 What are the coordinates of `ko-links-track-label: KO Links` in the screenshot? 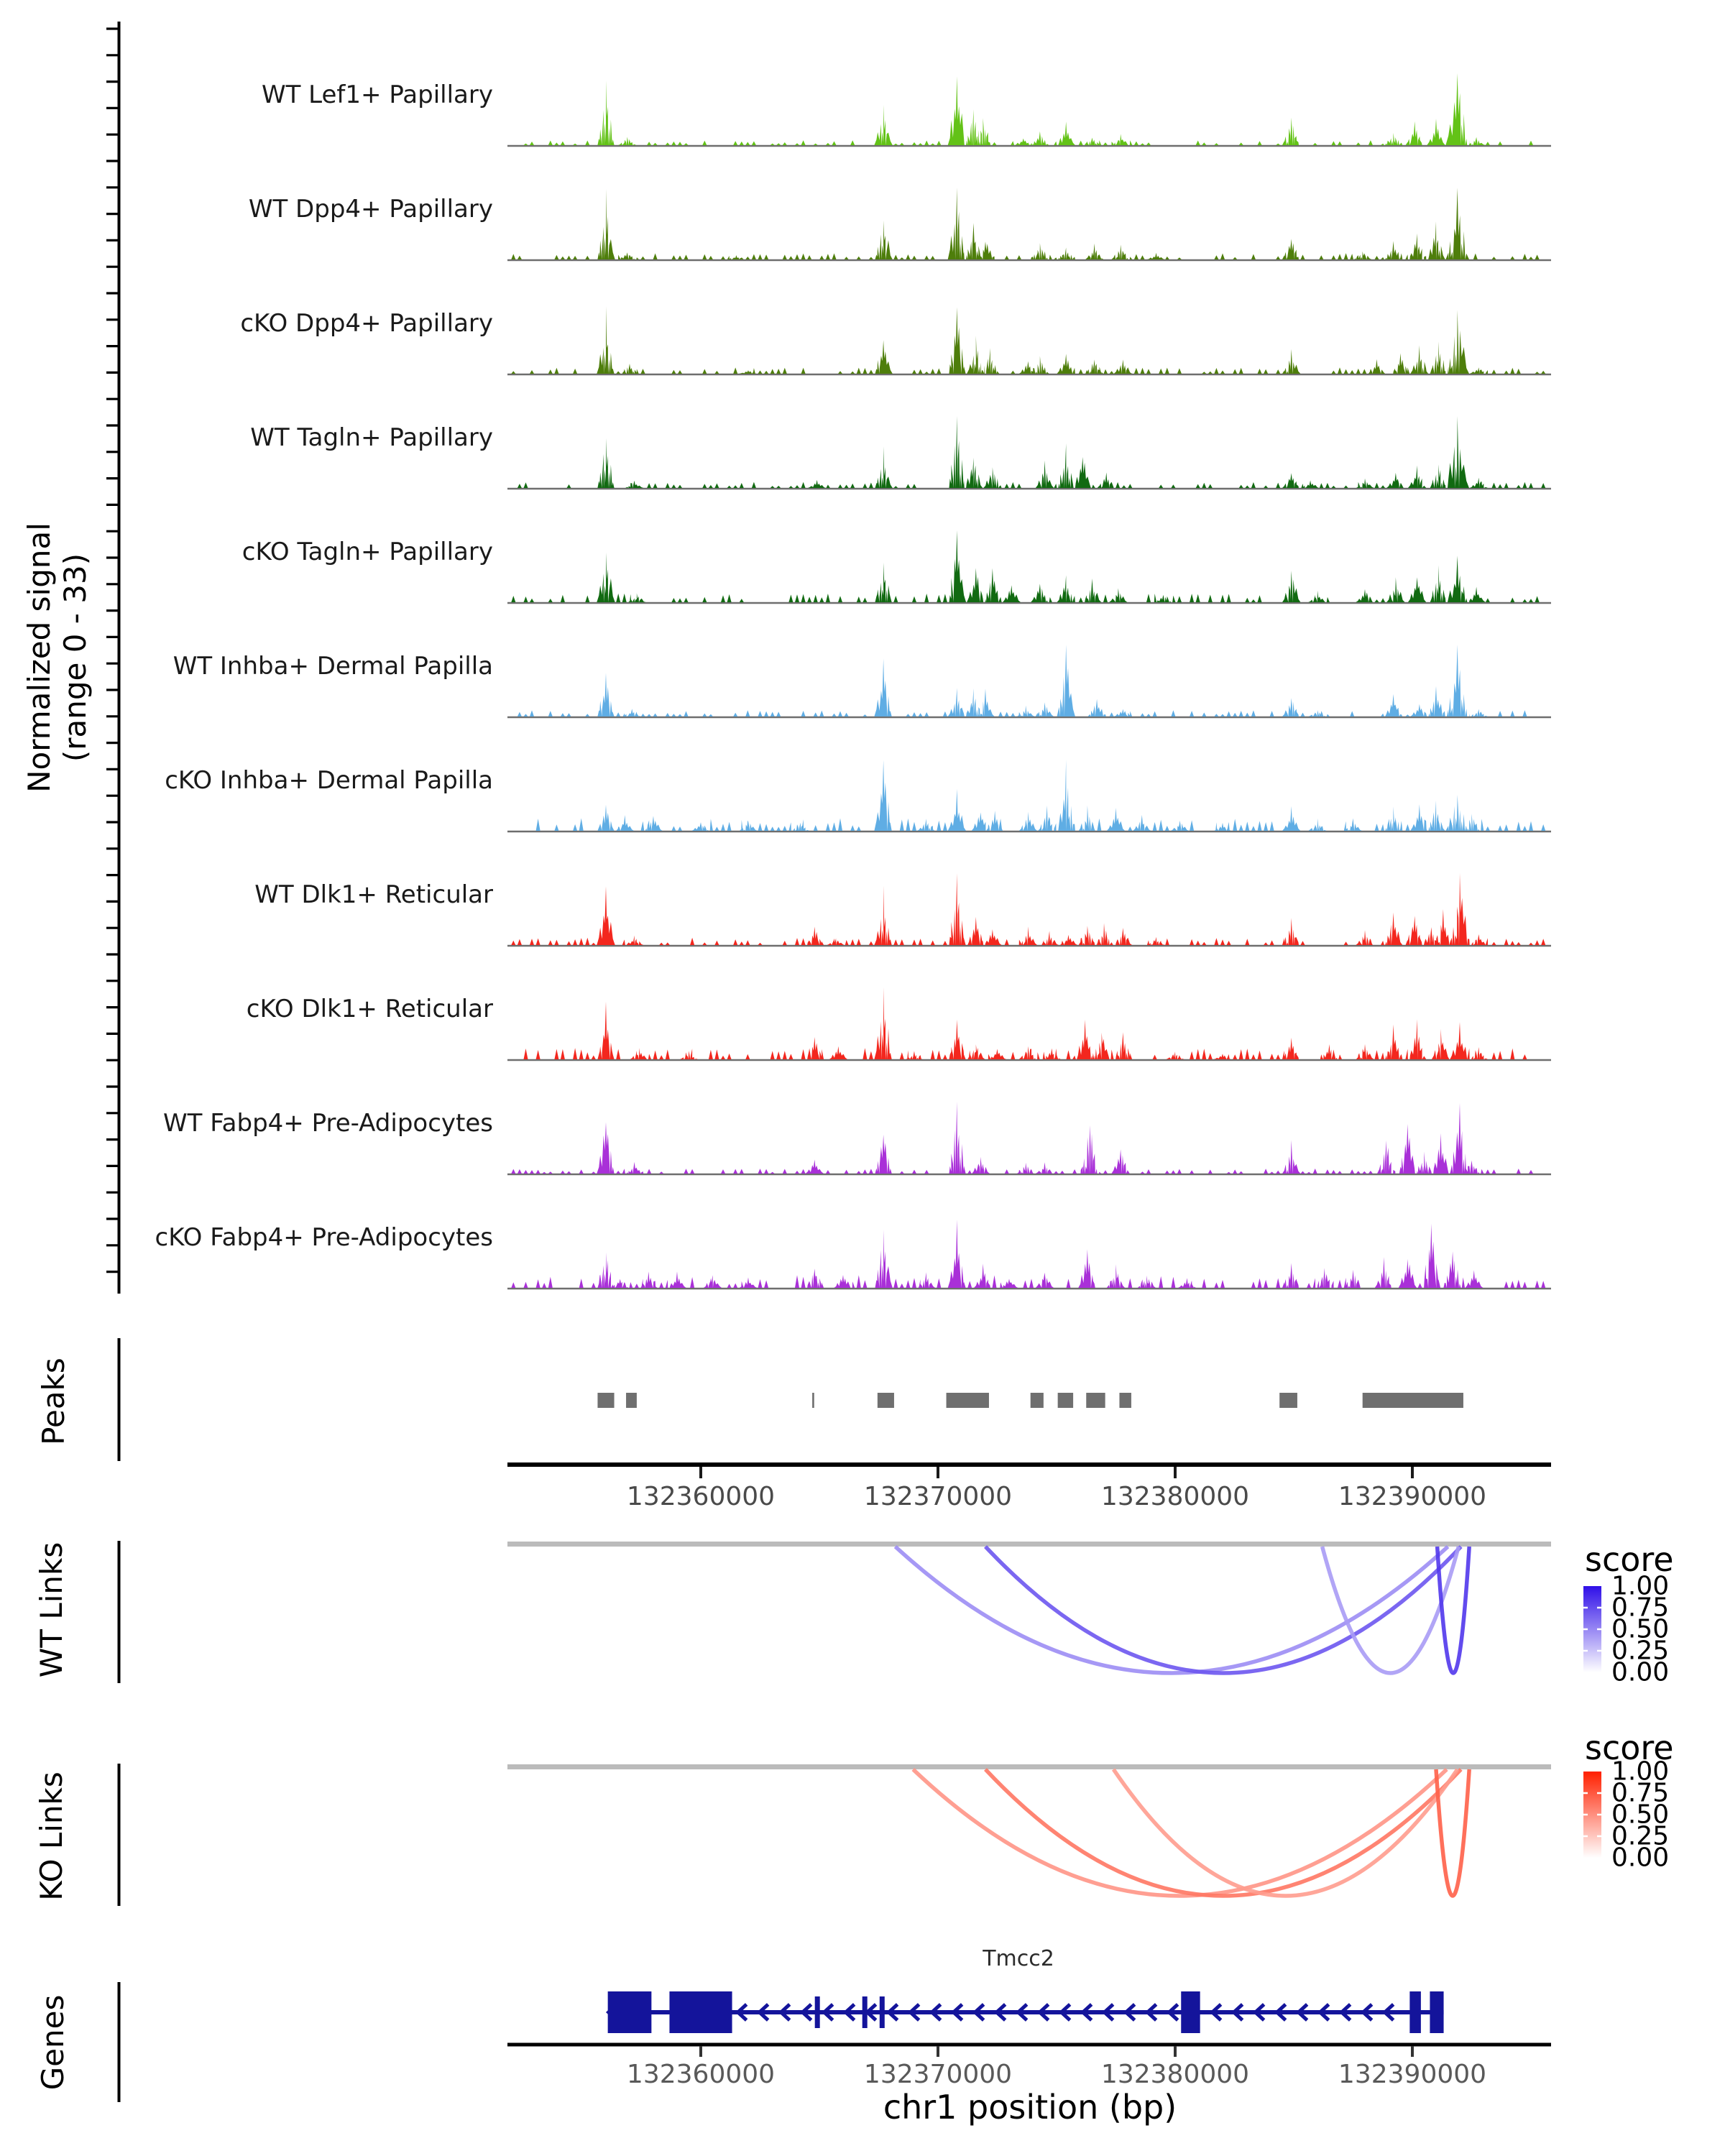 It's located at (51, 1837).